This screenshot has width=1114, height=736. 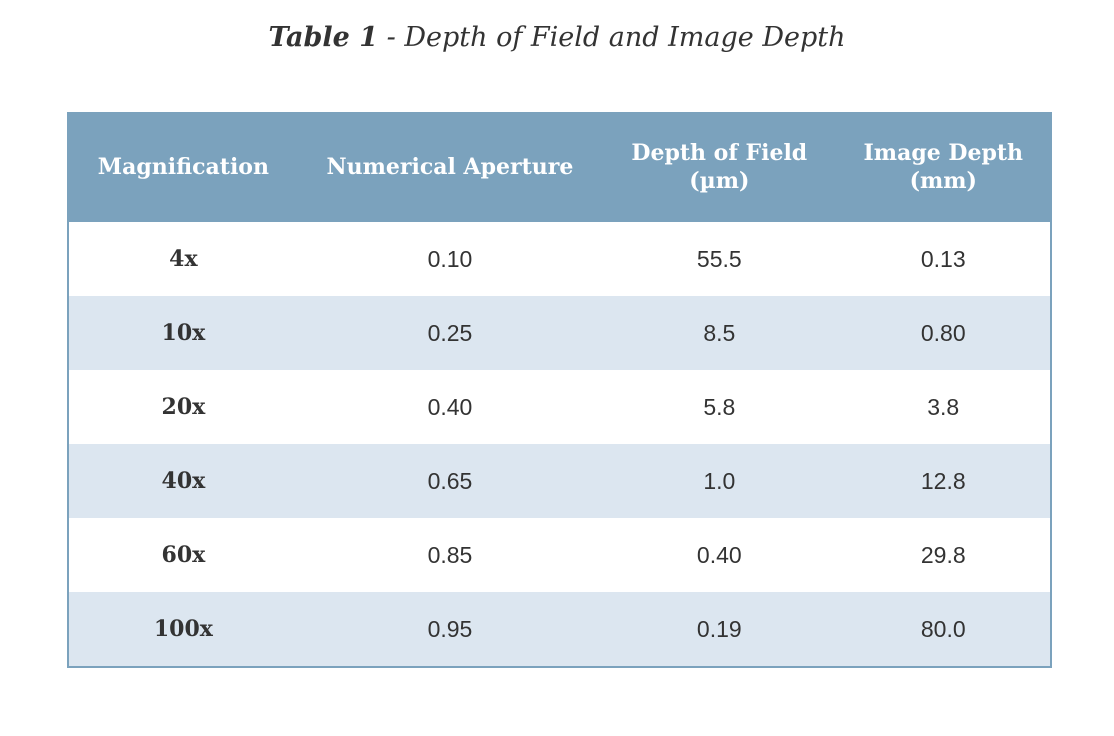 What do you see at coordinates (183, 259) in the screenshot?
I see `cell-magnification: 4x` at bounding box center [183, 259].